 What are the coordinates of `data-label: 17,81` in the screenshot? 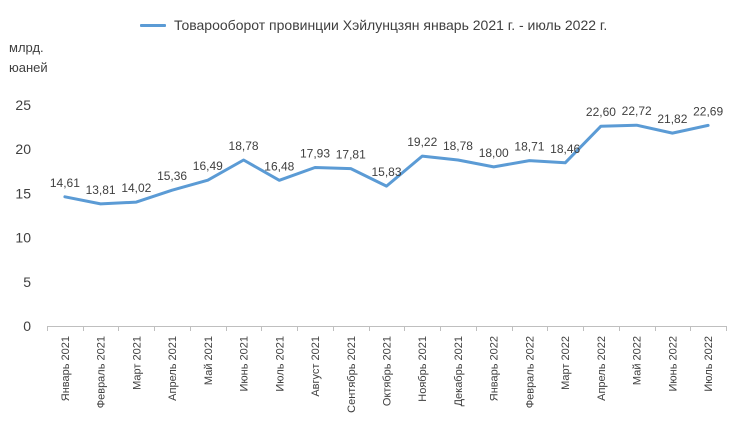 It's located at (351, 155).